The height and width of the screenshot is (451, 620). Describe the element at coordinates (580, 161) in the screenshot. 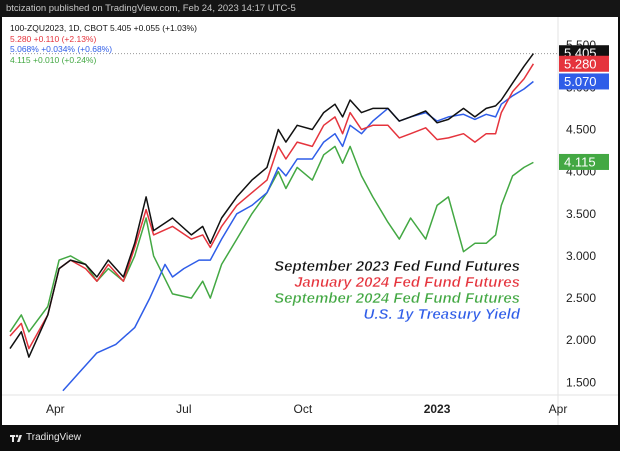

I see `price-badge-label: 4.115` at that location.